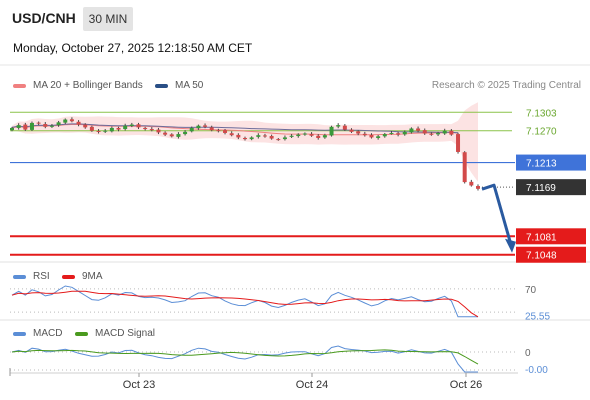  I want to click on legend-rsi-9ma: 9MA, so click(82, 276).